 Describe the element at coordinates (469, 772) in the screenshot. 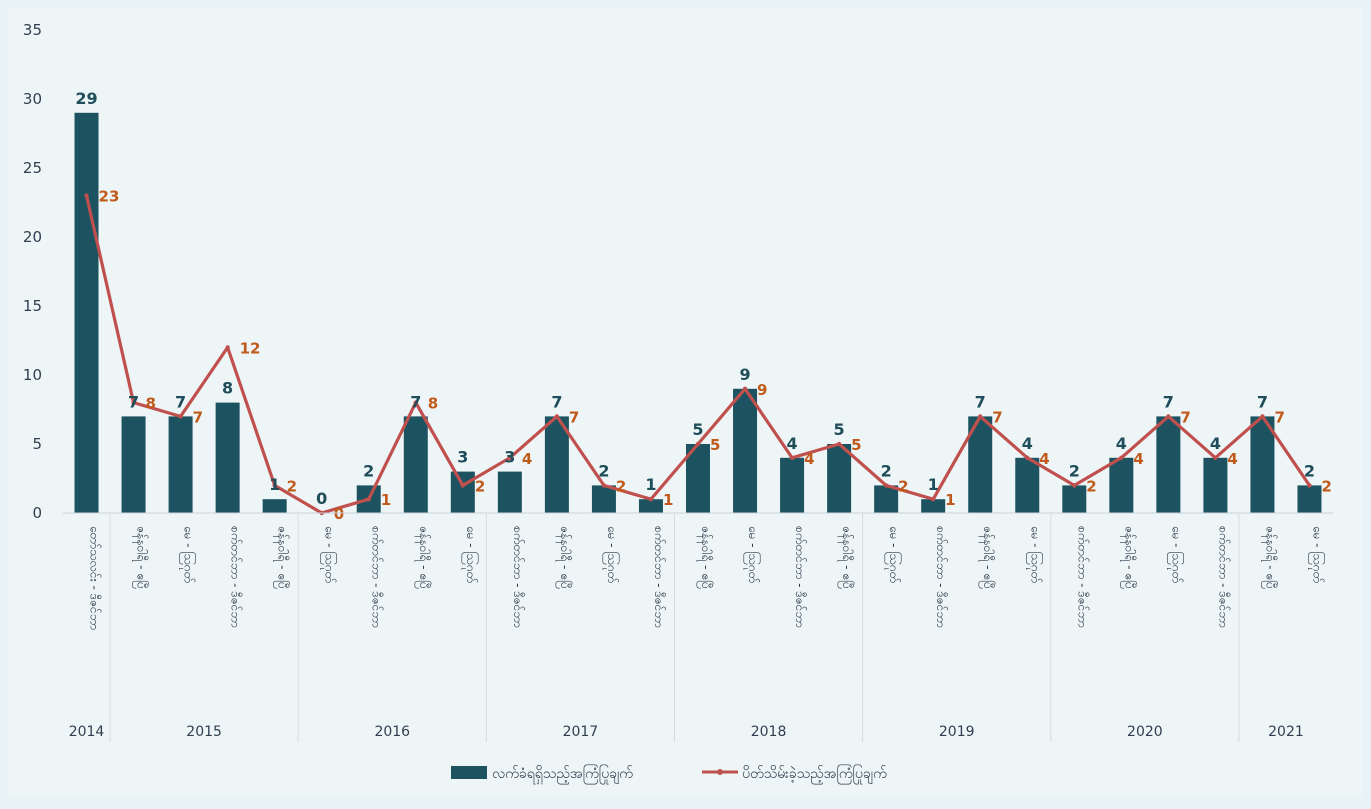

I see `legend-bar-swatch` at that location.